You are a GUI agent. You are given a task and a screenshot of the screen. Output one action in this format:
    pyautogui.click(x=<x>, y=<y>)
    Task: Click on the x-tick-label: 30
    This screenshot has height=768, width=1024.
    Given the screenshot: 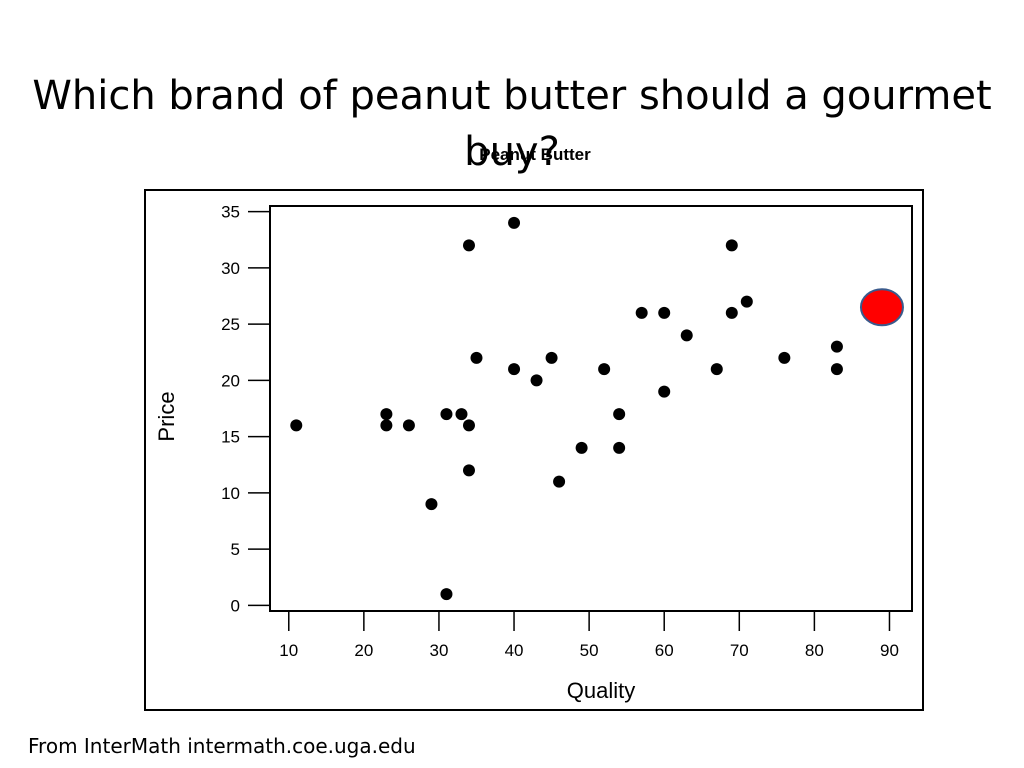 What is the action you would take?
    pyautogui.click(x=438, y=650)
    